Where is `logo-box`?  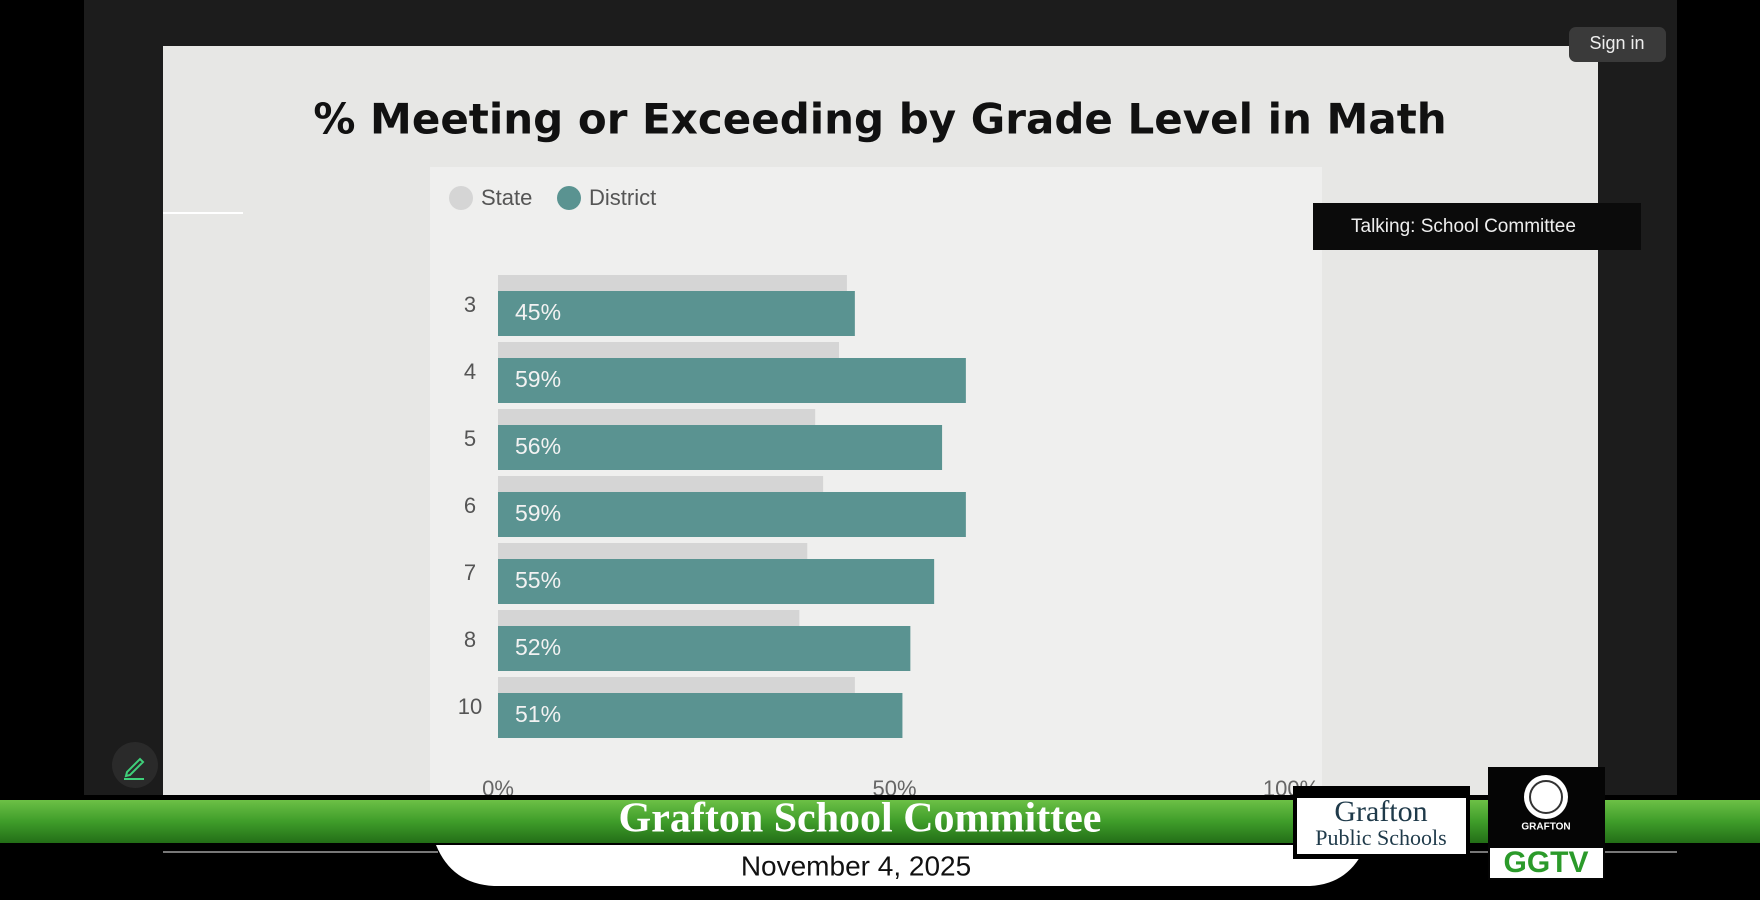
logo-box is located at coordinates (1381, 826).